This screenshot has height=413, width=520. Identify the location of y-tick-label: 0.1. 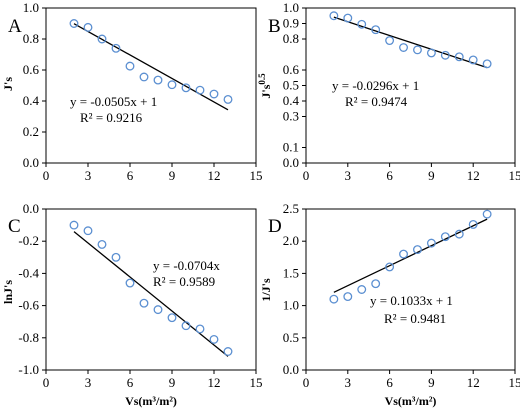
(291, 147).